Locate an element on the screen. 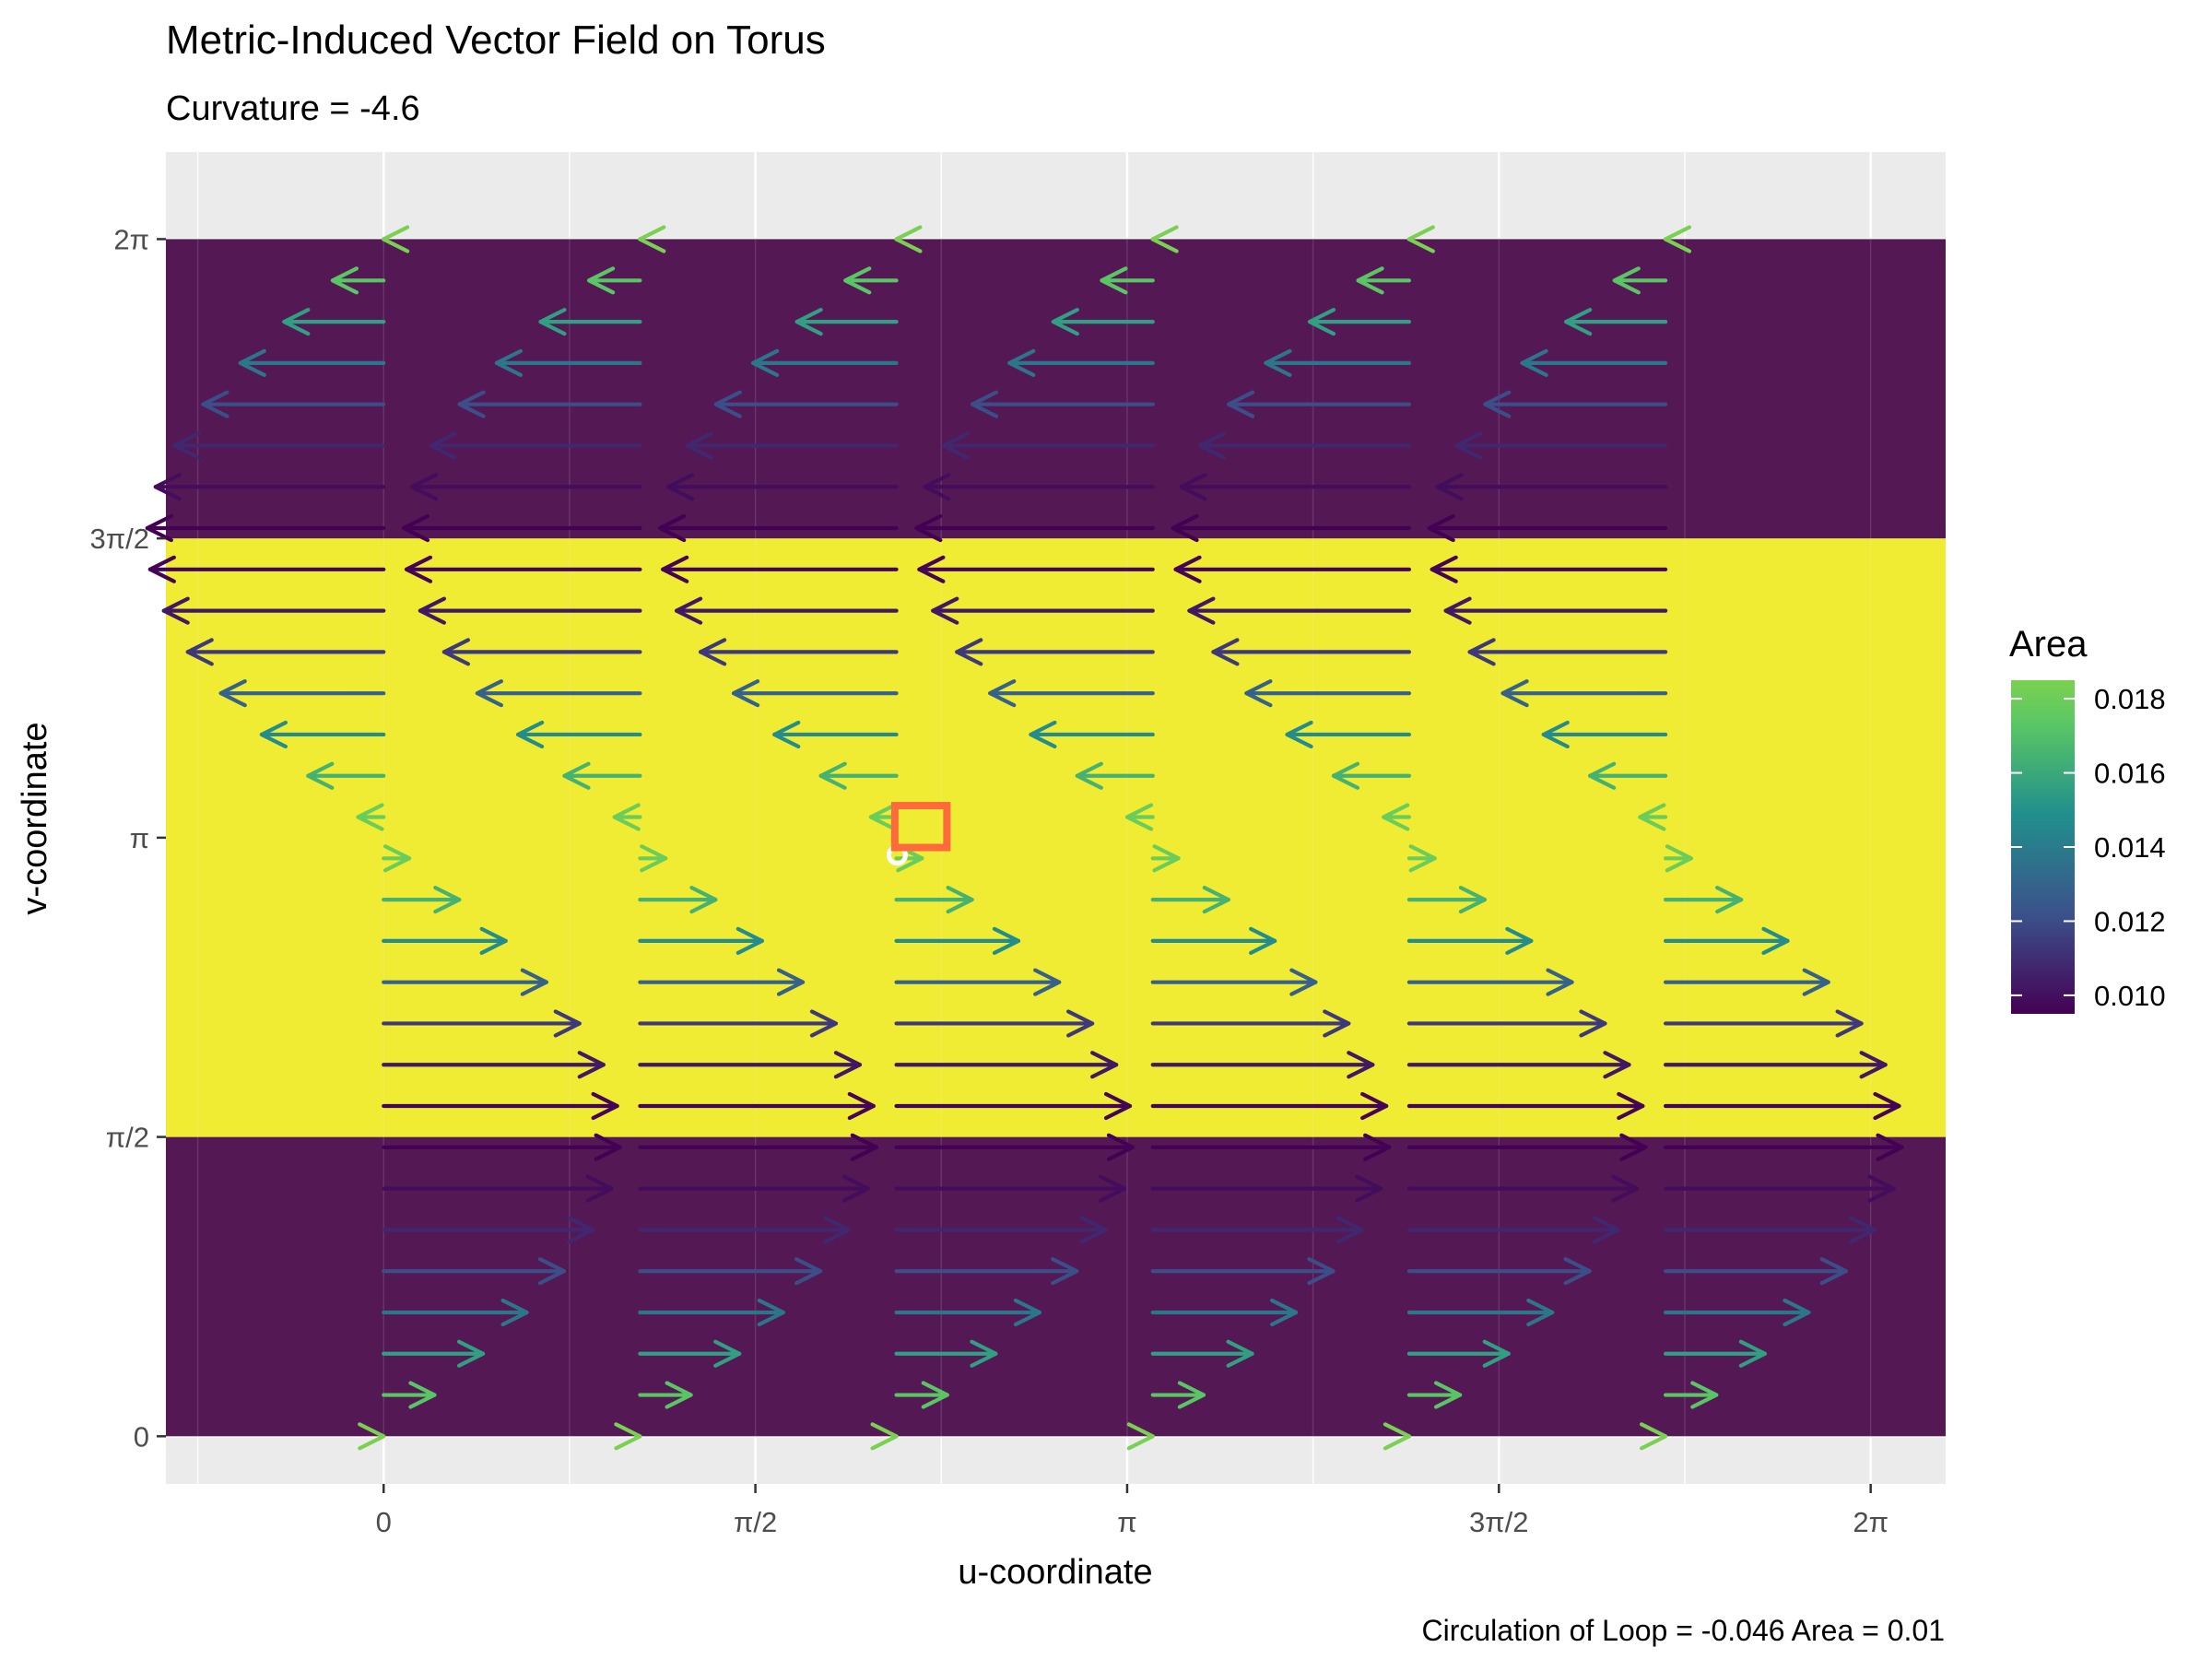 This screenshot has height=1659, width=2212. y-tick-label: 2π is located at coordinates (131, 239).